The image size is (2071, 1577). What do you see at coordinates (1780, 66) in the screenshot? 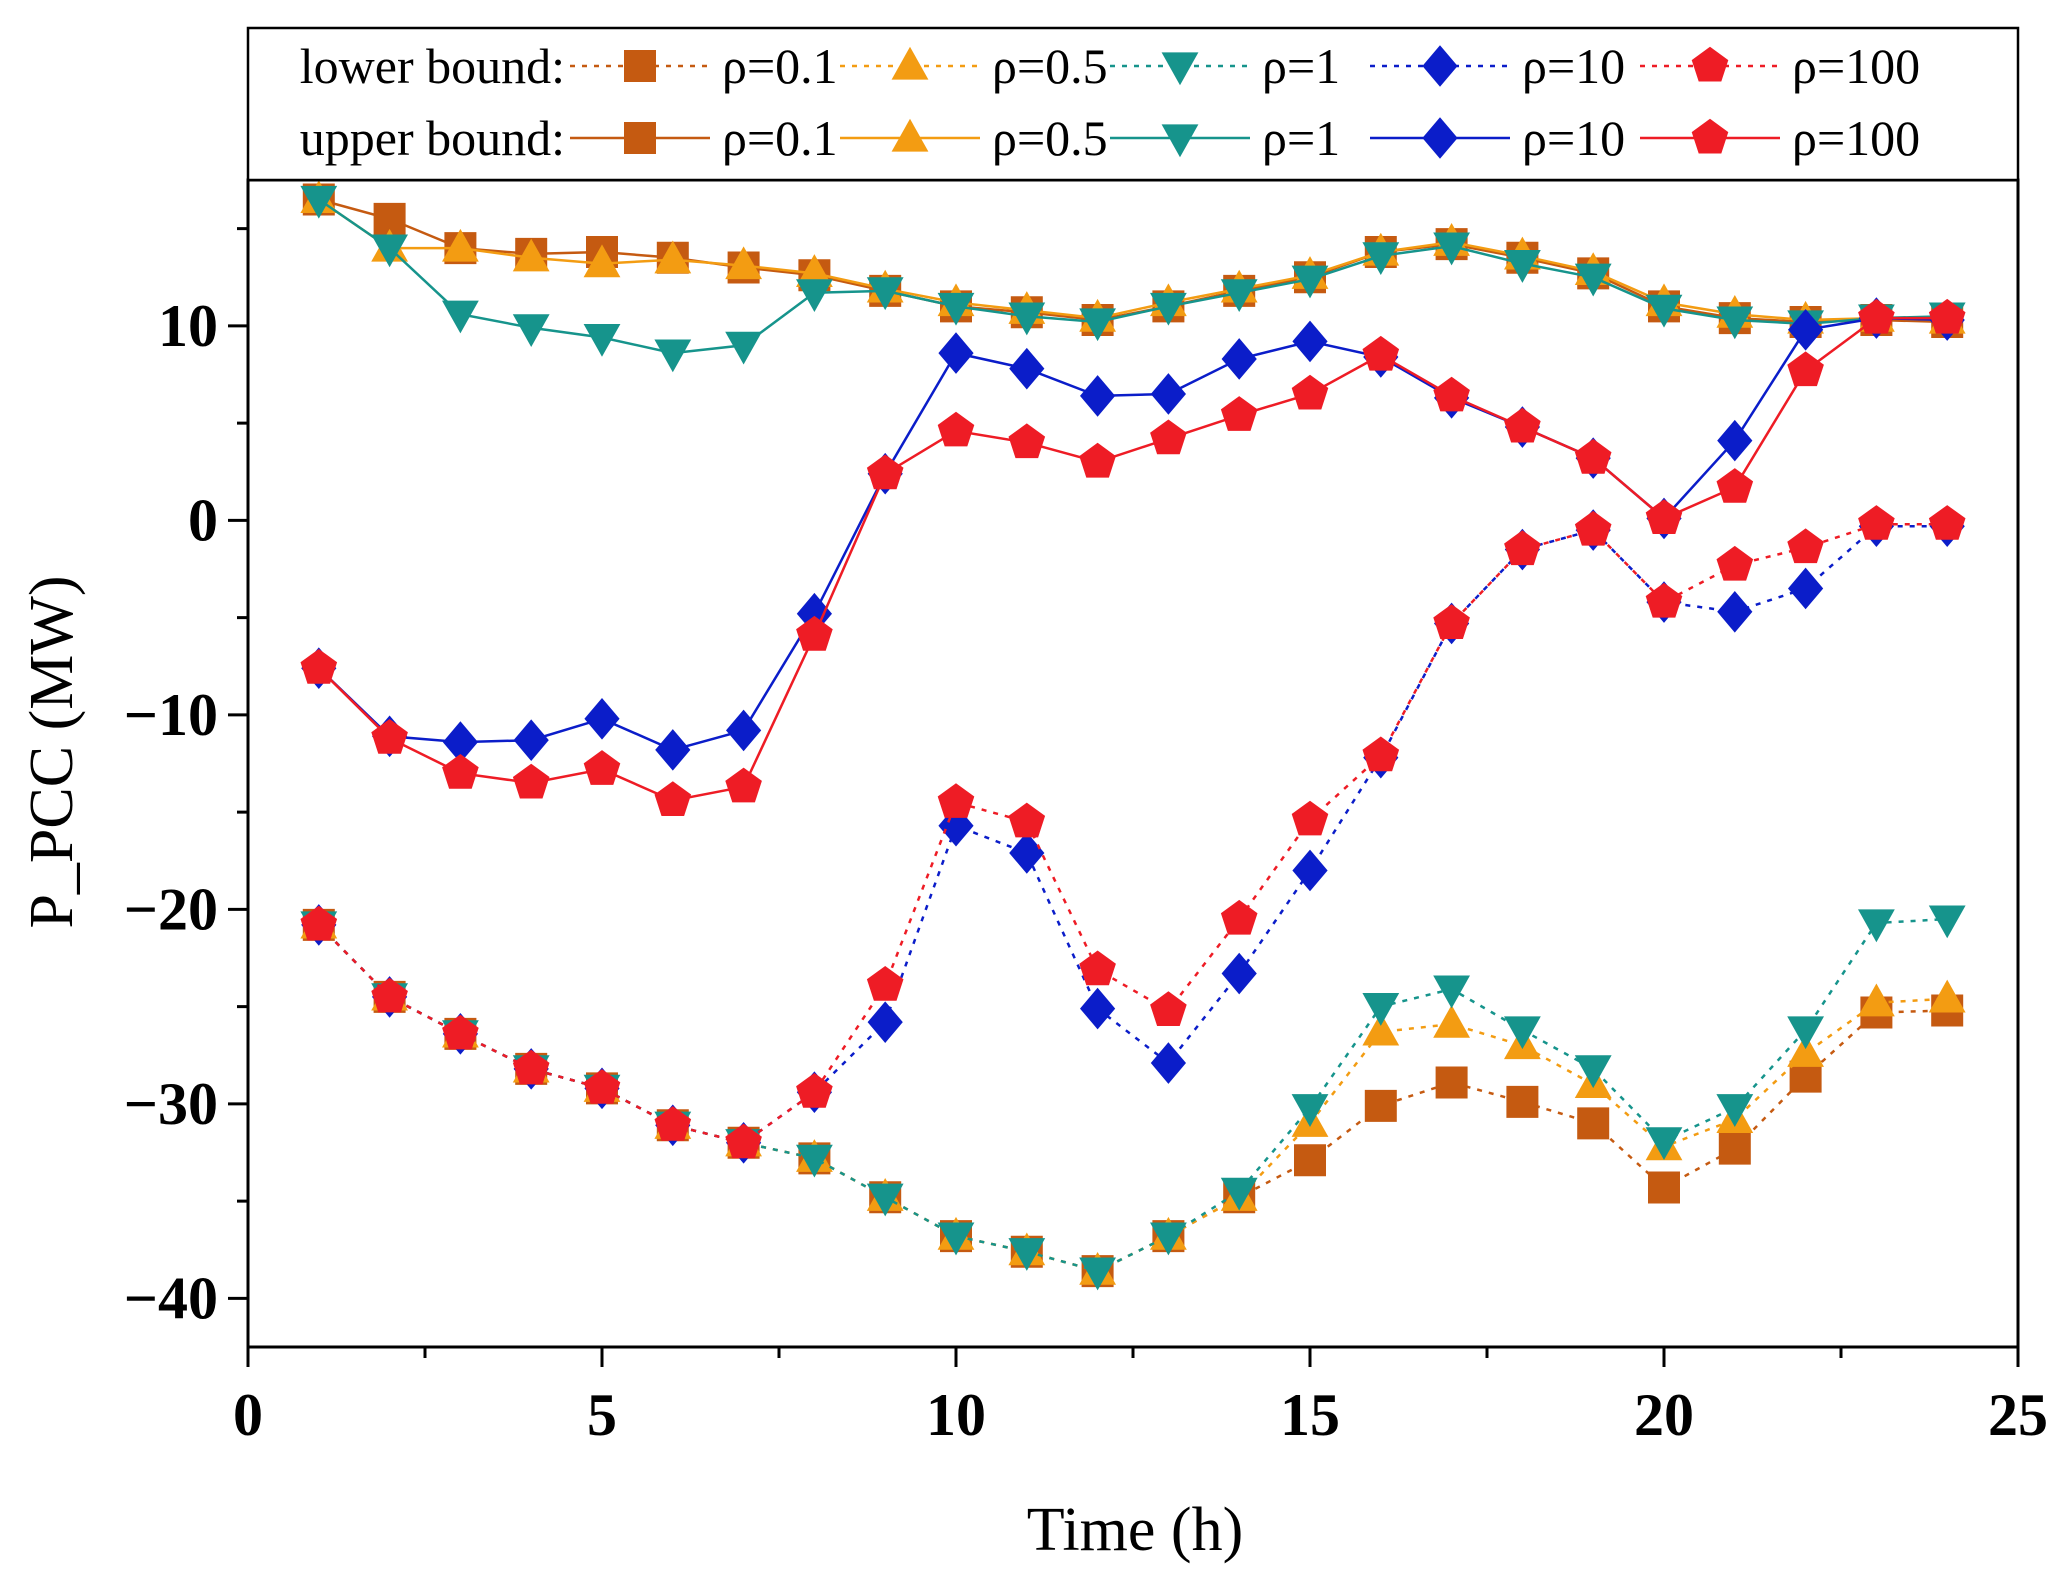
I see `legend-item-lower-rho-100: ρ=100` at bounding box center [1780, 66].